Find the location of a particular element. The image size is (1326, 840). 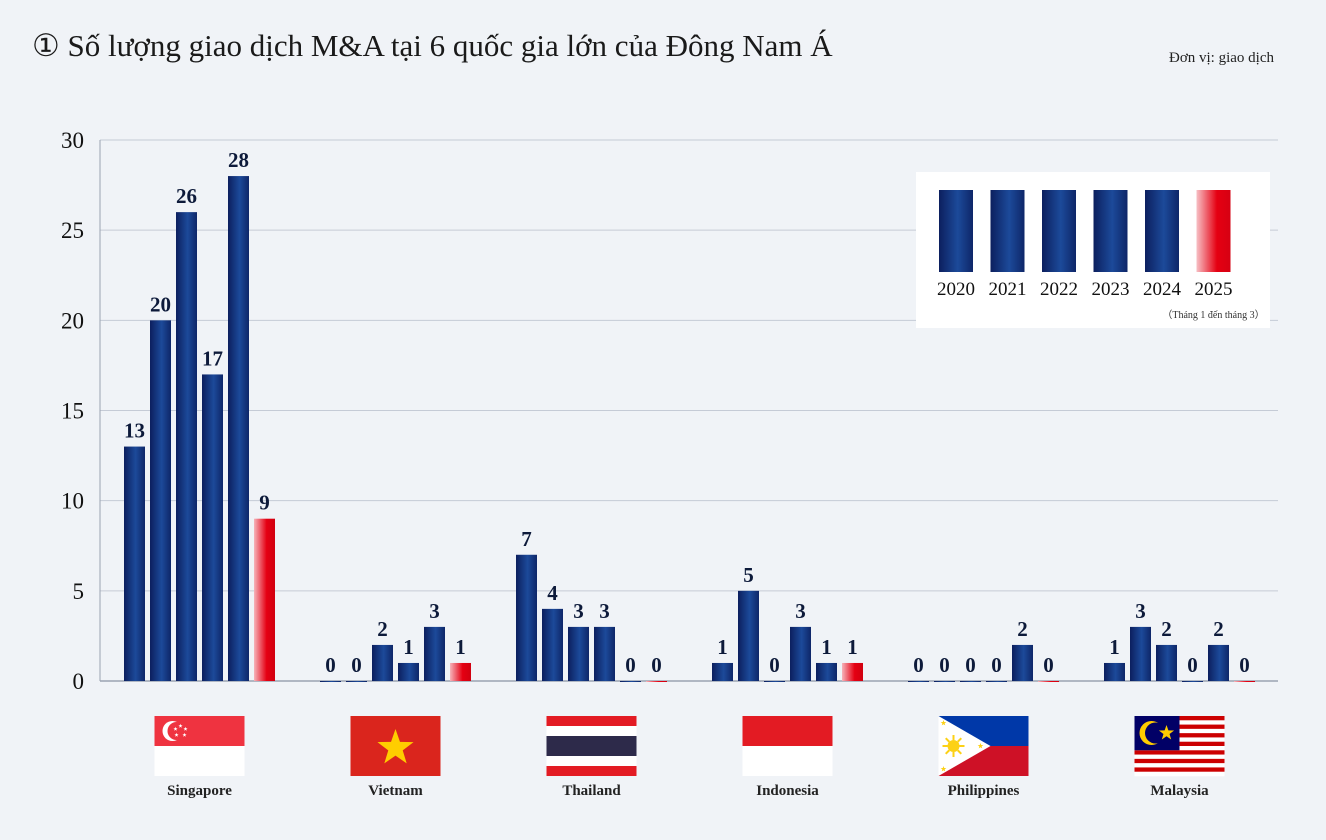

bar-vietnam-2022 is located at coordinates (382, 662).